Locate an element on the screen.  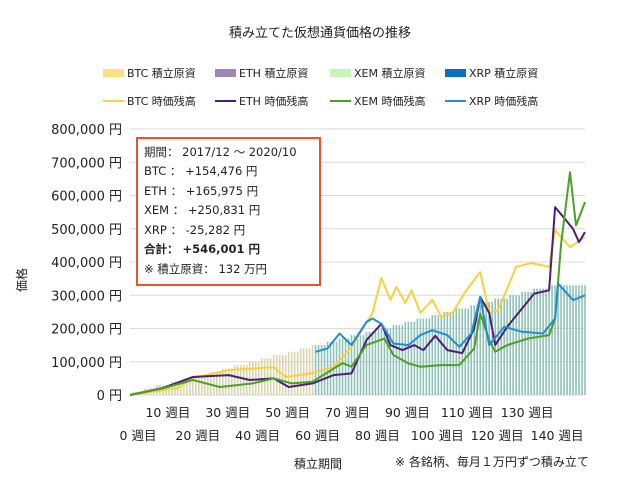
legend-label: BTC 時価残高 is located at coordinates (161, 101).